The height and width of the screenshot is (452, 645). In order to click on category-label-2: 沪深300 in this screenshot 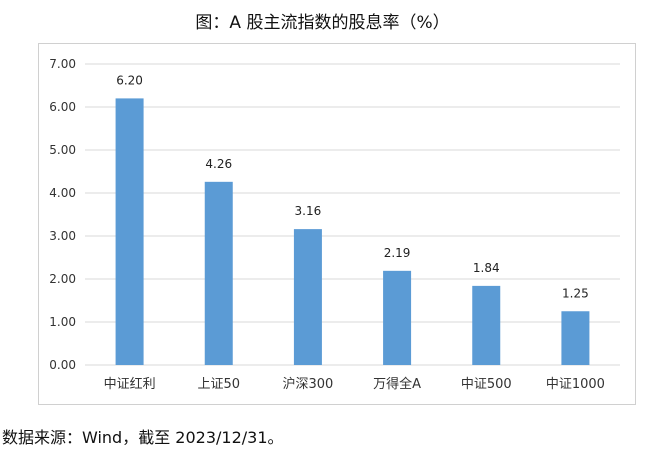, I will do `click(308, 384)`.